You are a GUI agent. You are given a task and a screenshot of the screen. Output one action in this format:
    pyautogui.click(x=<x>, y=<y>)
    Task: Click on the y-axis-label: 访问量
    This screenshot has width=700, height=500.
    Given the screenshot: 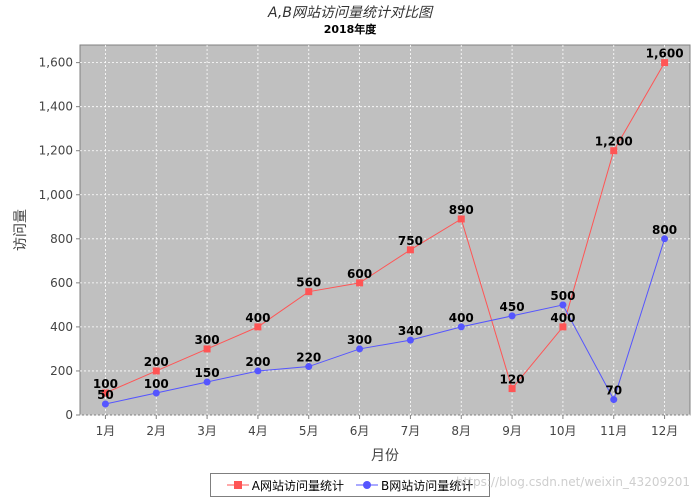 What is the action you would take?
    pyautogui.click(x=21, y=230)
    